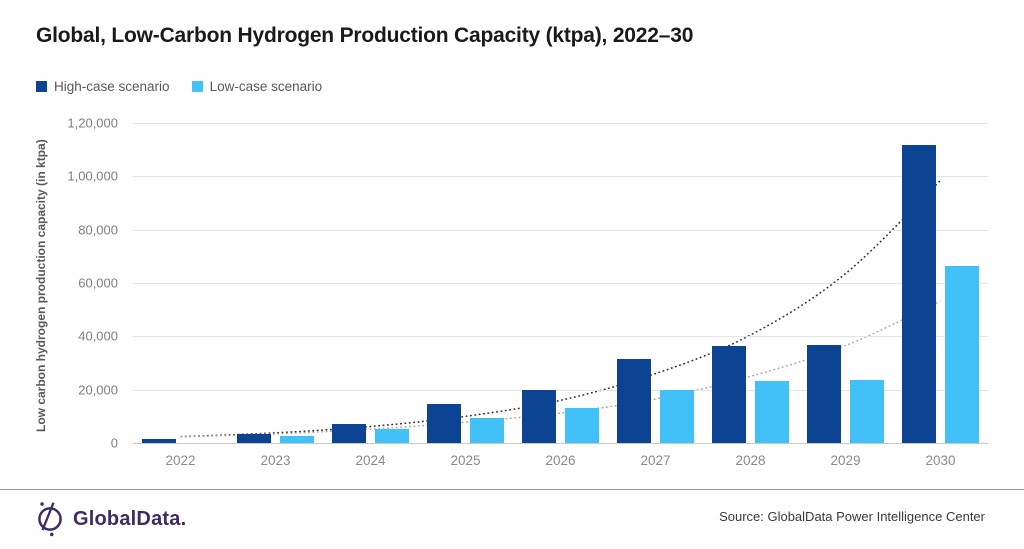  What do you see at coordinates (159, 441) in the screenshot?
I see `bar-high-2022` at bounding box center [159, 441].